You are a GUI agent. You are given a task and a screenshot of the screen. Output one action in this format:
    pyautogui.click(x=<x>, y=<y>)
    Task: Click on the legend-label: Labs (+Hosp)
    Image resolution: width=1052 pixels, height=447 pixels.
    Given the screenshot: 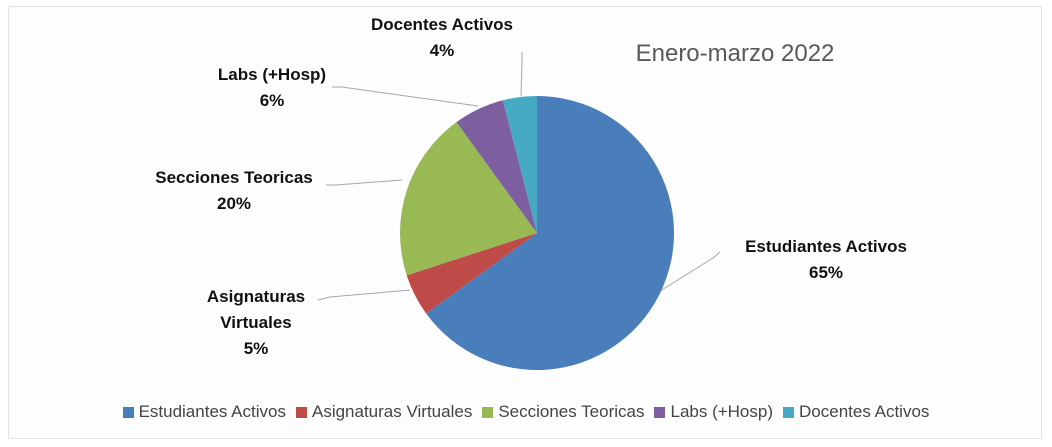 What is the action you would take?
    pyautogui.click(x=722, y=411)
    